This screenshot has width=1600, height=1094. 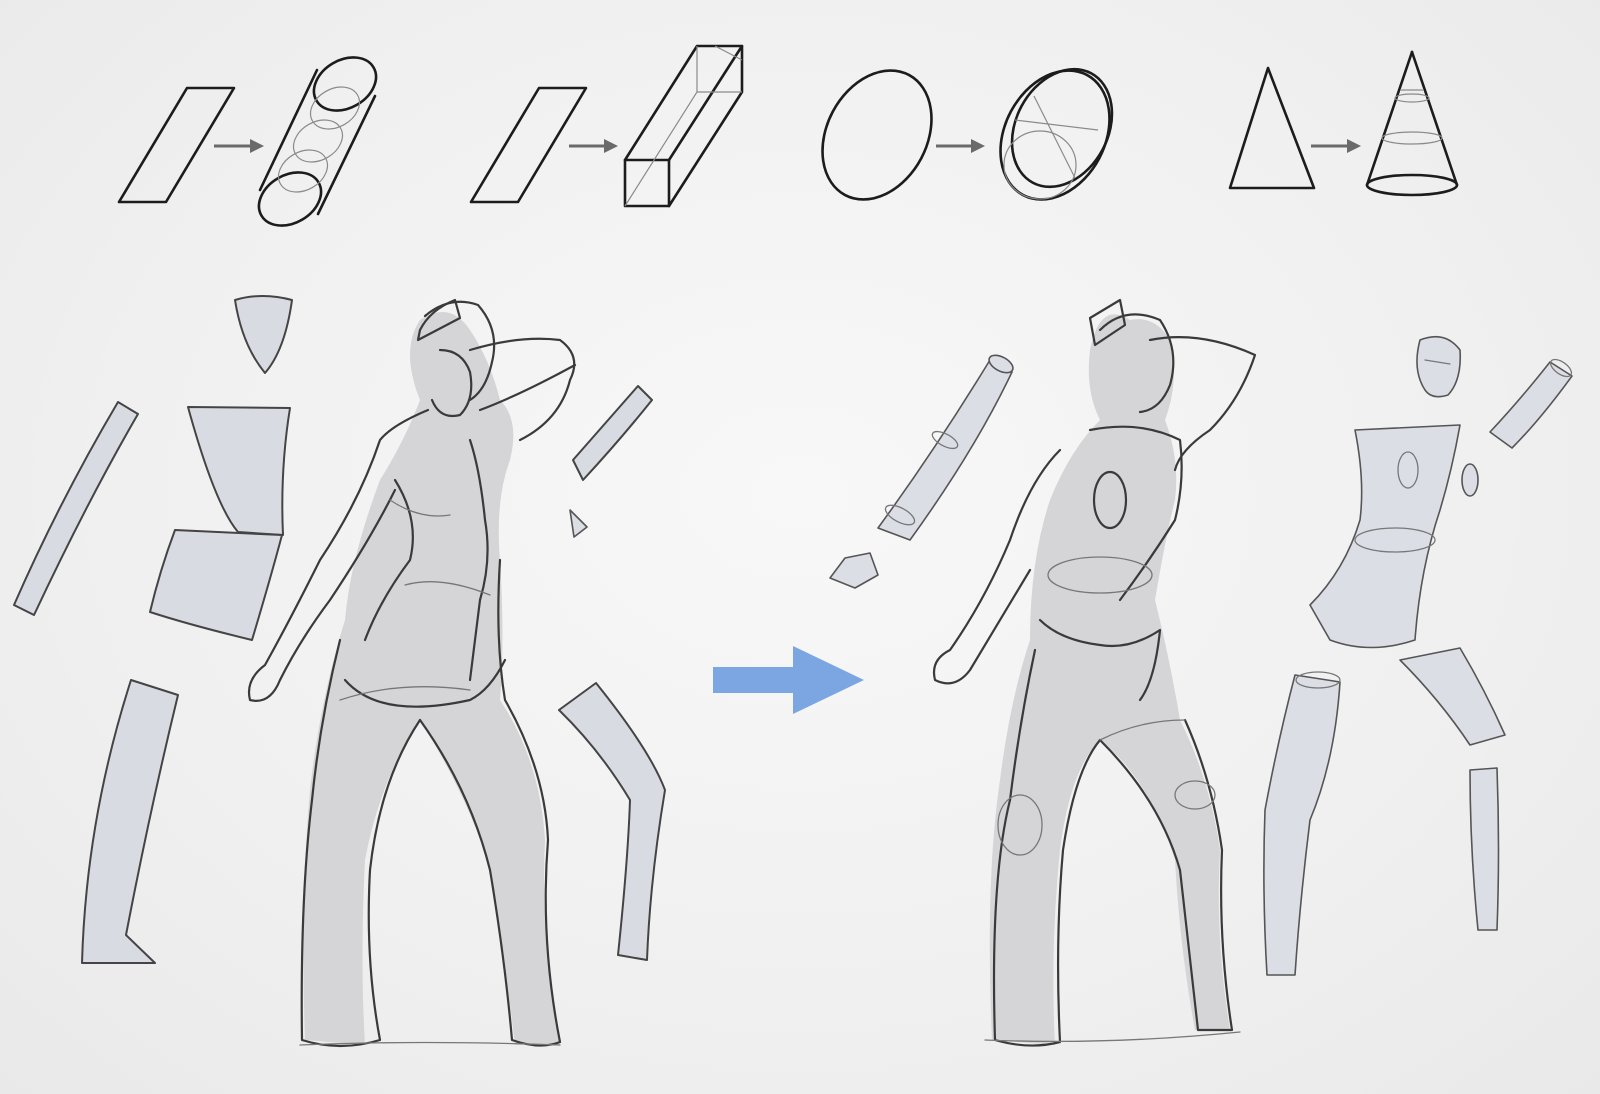 I want to click on gesture-figure, so click(x=412, y=673).